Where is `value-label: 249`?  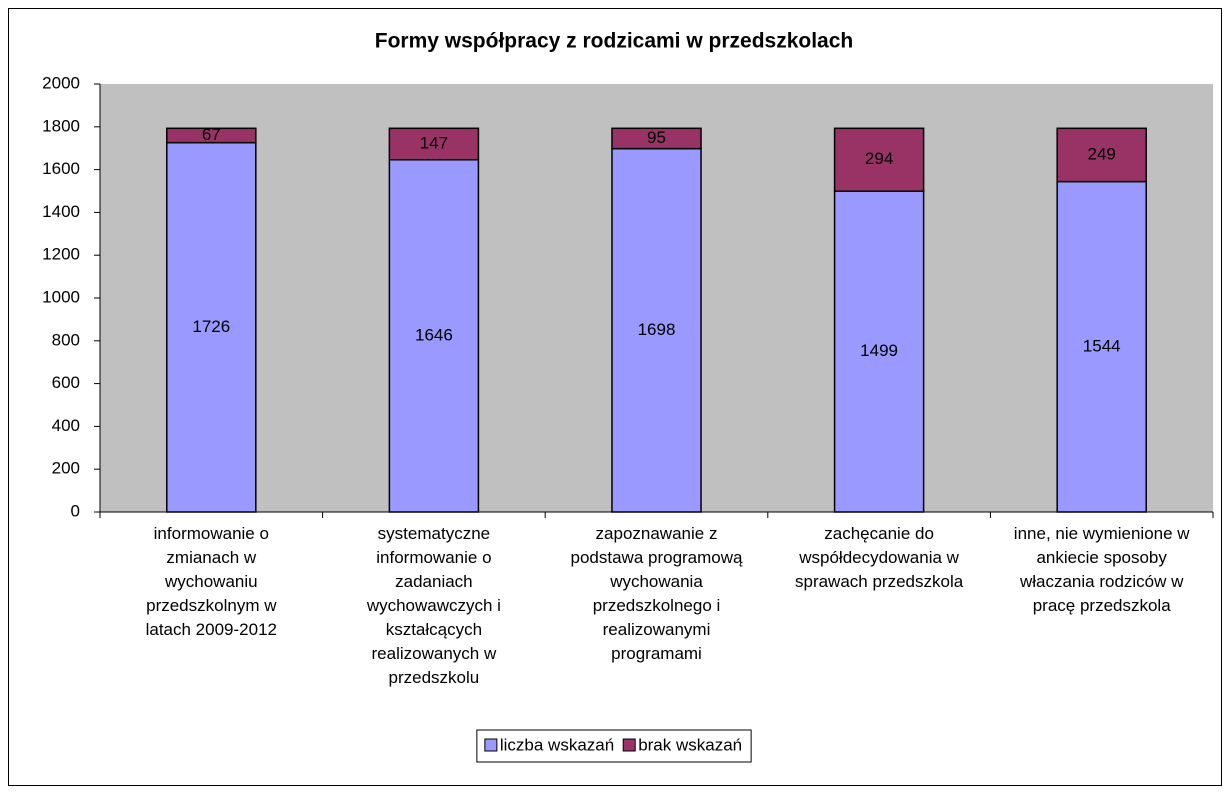
value-label: 249 is located at coordinates (1102, 153).